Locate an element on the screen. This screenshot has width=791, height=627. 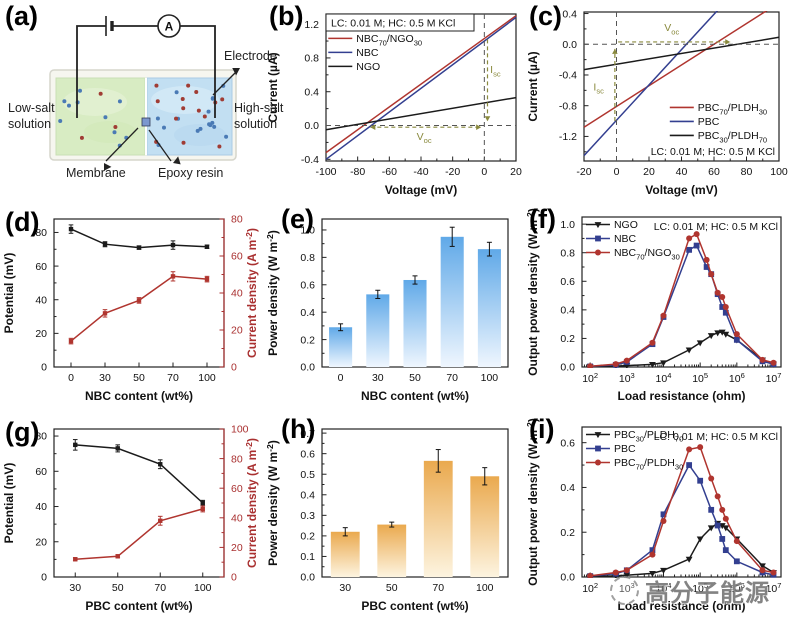
svg-text: 10⁴ is located at coordinates (664, 378).